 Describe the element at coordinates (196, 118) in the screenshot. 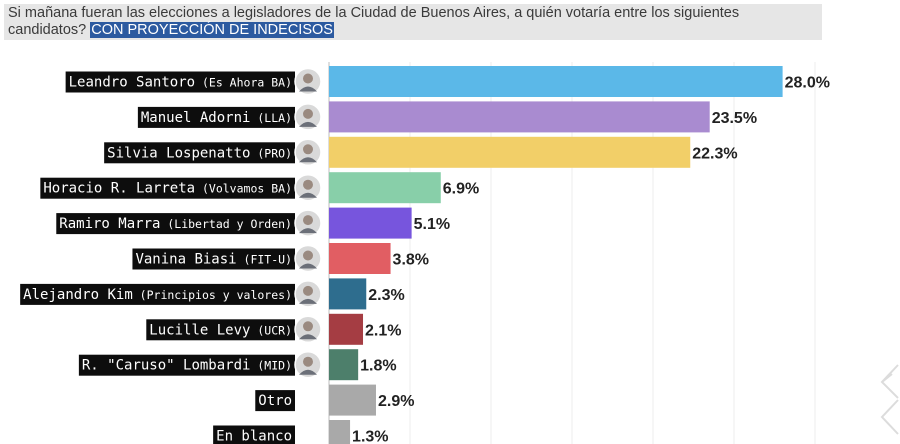

I see `candidate-name: Manuel Adorni` at that location.